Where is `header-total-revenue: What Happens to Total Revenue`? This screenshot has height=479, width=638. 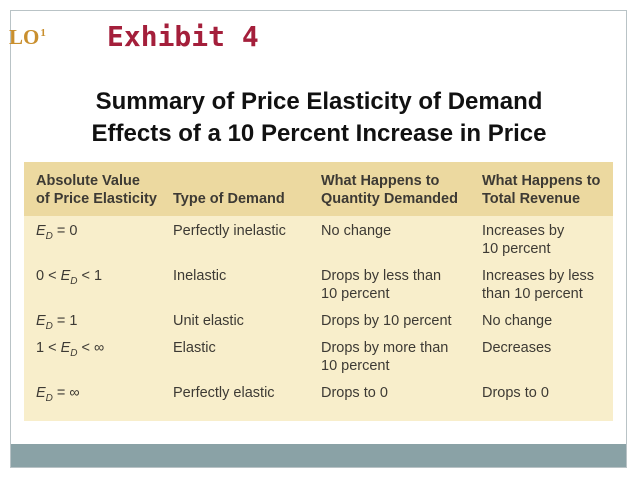 header-total-revenue: What Happens to Total Revenue is located at coordinates (541, 190).